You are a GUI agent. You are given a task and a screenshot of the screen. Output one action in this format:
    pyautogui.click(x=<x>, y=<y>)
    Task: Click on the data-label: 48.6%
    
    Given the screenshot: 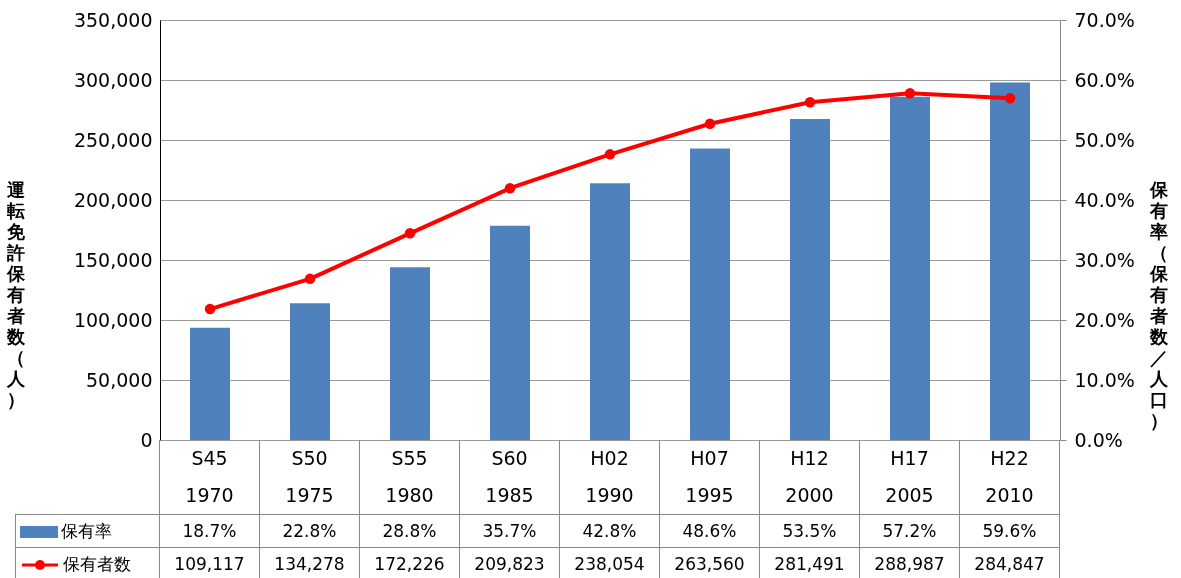 What is the action you would take?
    pyautogui.click(x=709, y=531)
    